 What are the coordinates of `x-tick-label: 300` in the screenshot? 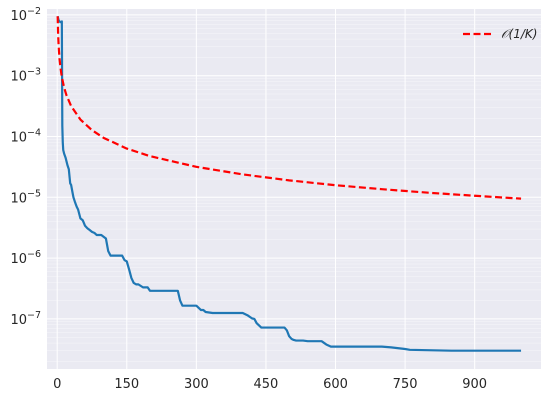 It's located at (196, 384).